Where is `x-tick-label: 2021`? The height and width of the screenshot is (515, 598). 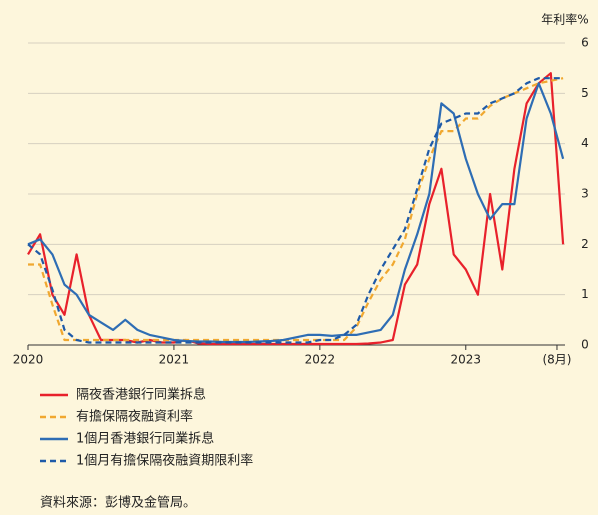
x-tick-label: 2021 is located at coordinates (174, 360).